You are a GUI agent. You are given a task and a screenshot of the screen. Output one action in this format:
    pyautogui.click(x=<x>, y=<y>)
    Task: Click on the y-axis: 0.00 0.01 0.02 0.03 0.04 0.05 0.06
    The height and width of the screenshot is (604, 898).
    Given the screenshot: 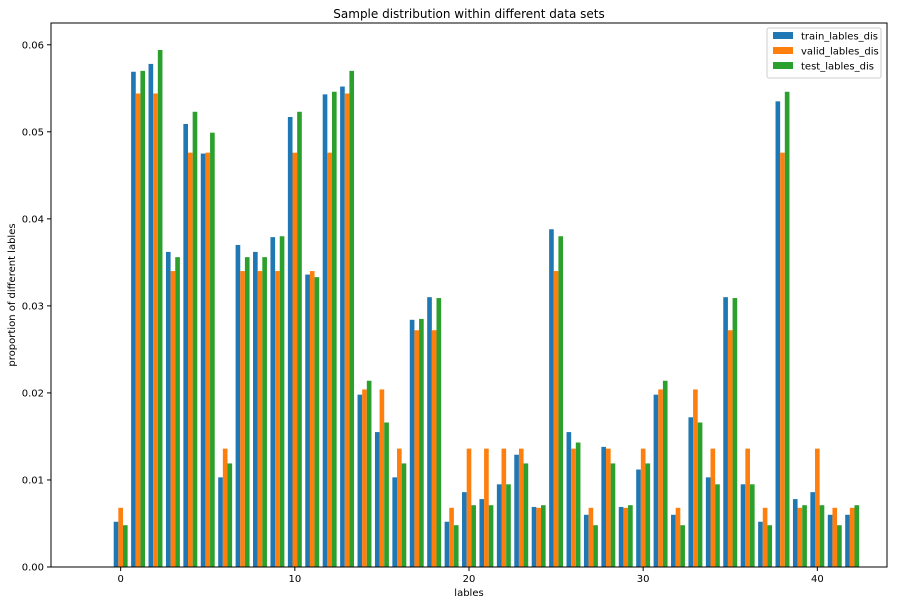 What is the action you would take?
    pyautogui.click(x=36, y=307)
    